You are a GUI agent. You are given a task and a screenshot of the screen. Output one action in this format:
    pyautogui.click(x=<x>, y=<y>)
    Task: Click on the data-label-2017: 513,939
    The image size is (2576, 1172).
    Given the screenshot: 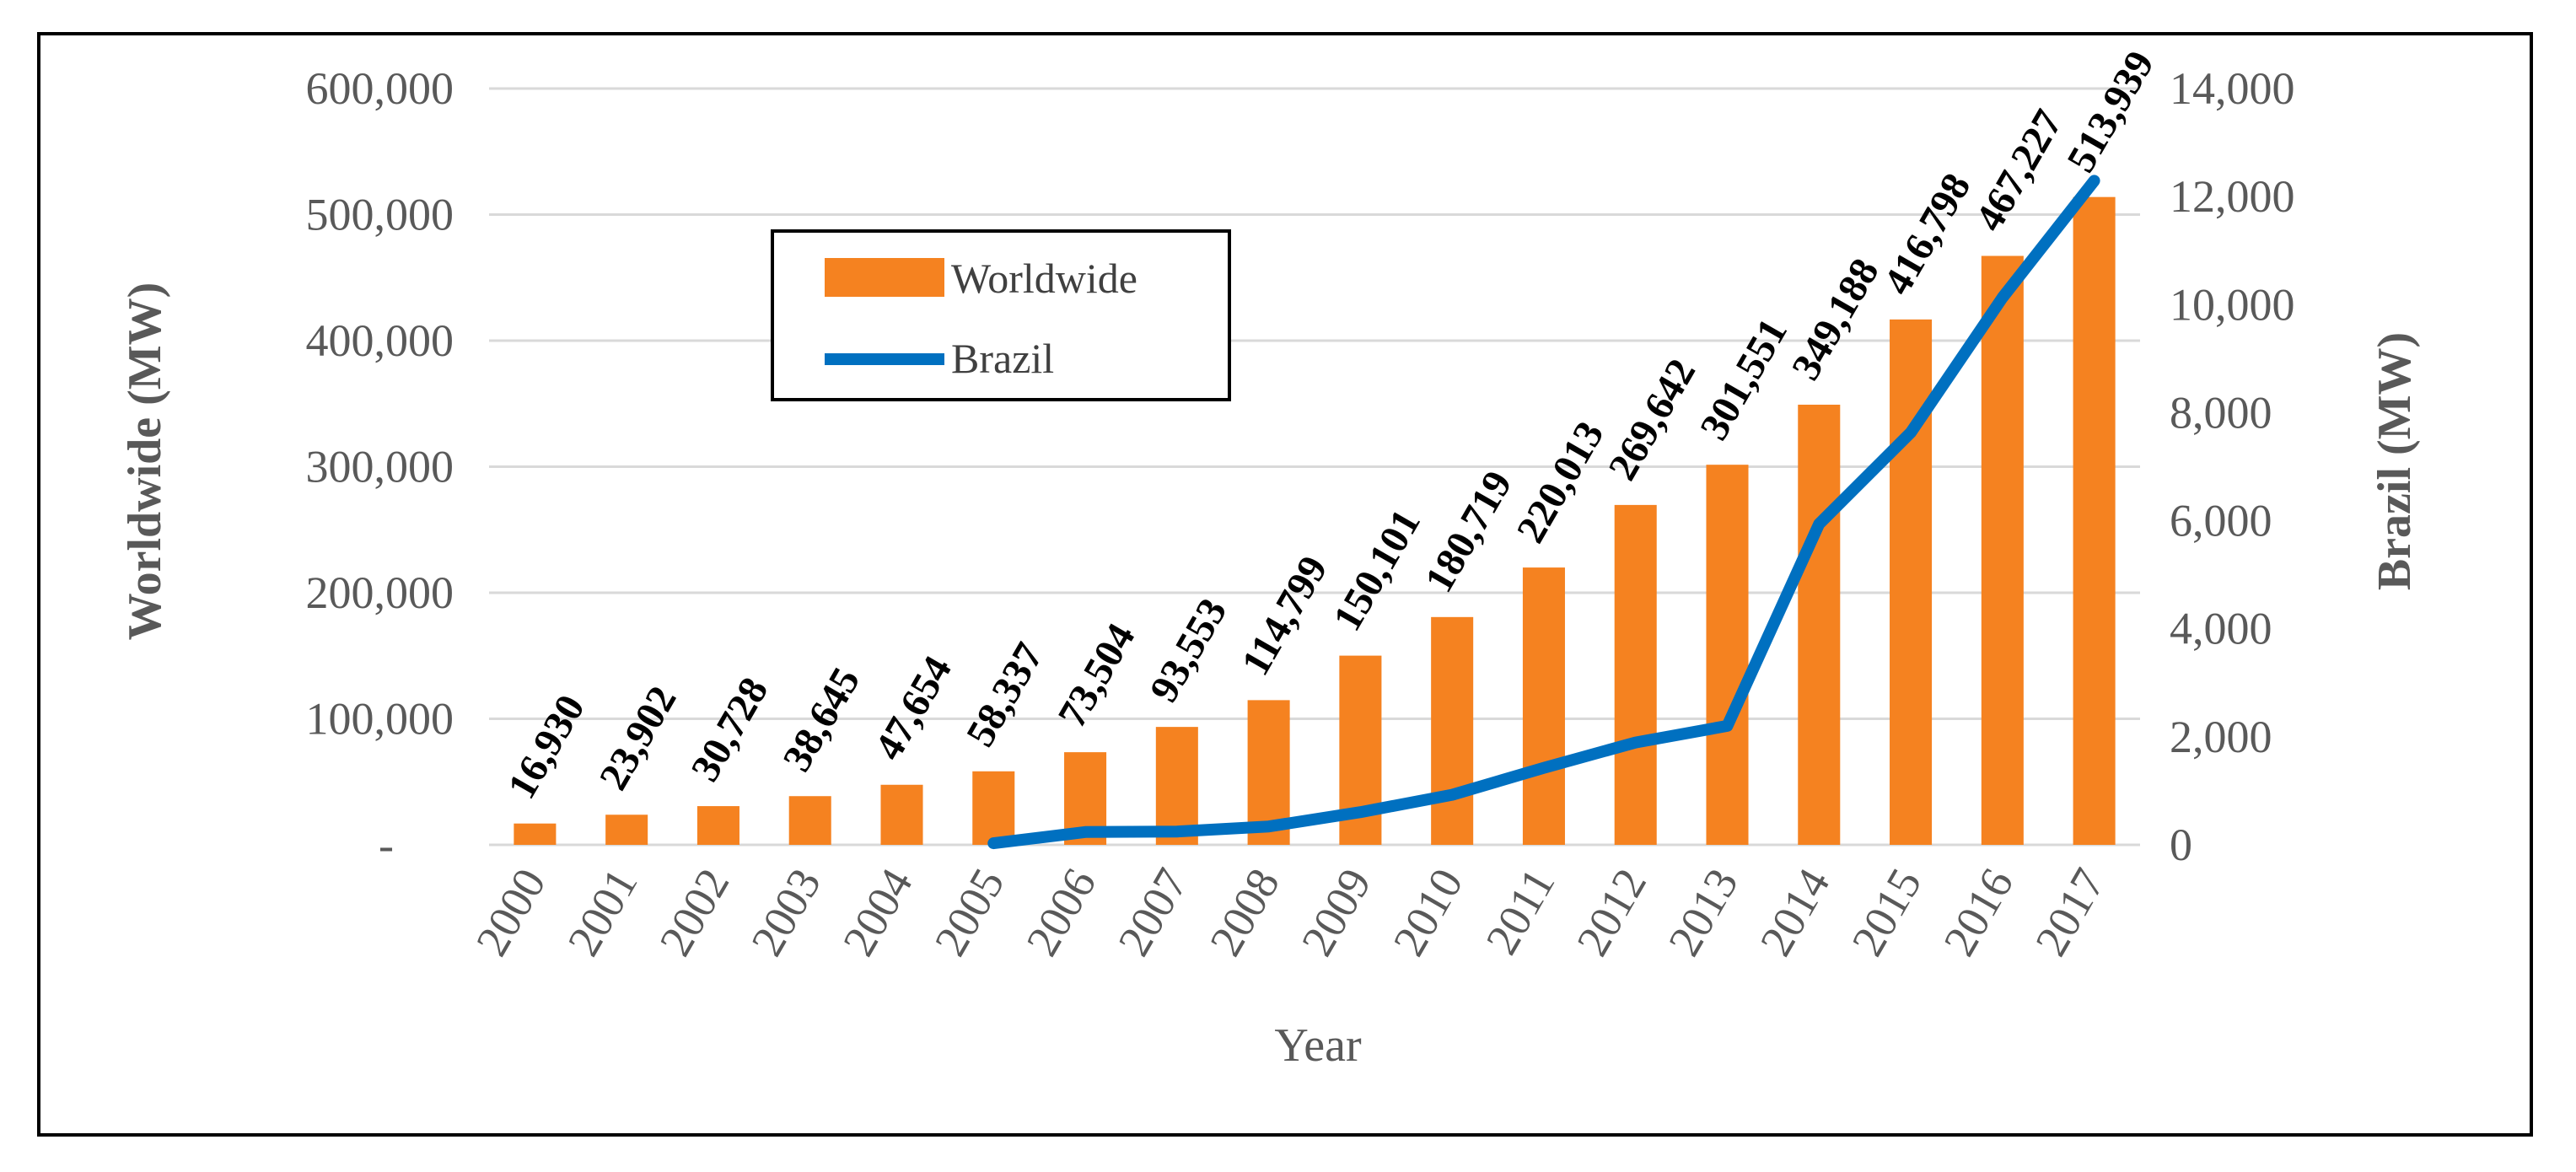 What is the action you would take?
    pyautogui.click(x=2110, y=112)
    